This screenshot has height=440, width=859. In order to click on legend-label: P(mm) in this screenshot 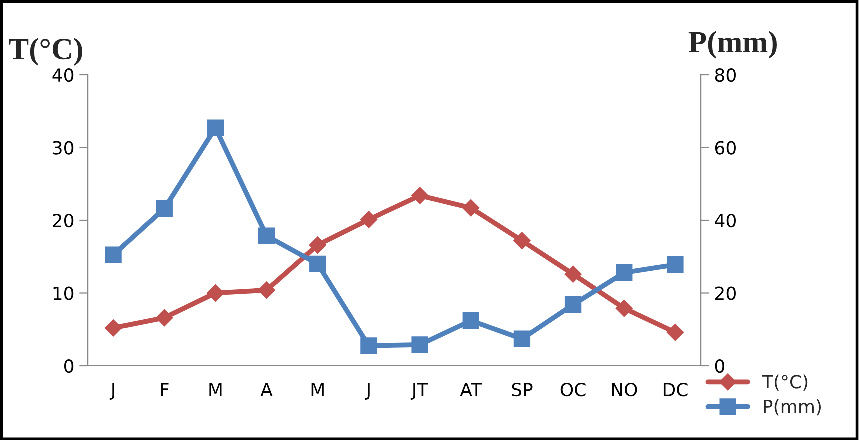, I will do `click(792, 408)`.